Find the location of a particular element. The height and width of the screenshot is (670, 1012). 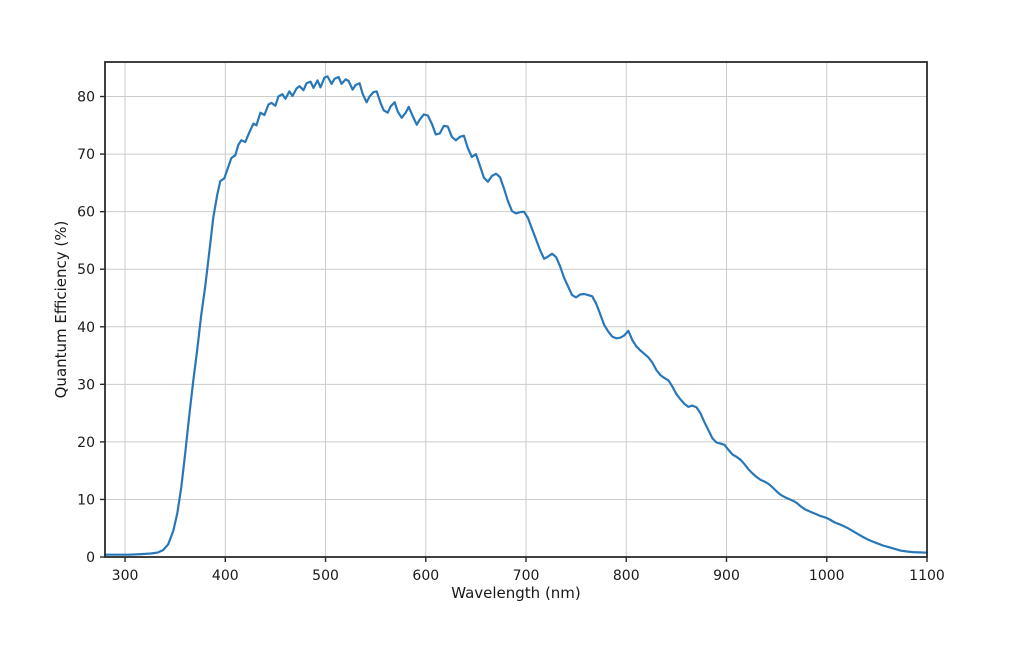

x-axis-label: Wavelength (nm) is located at coordinates (516, 593).